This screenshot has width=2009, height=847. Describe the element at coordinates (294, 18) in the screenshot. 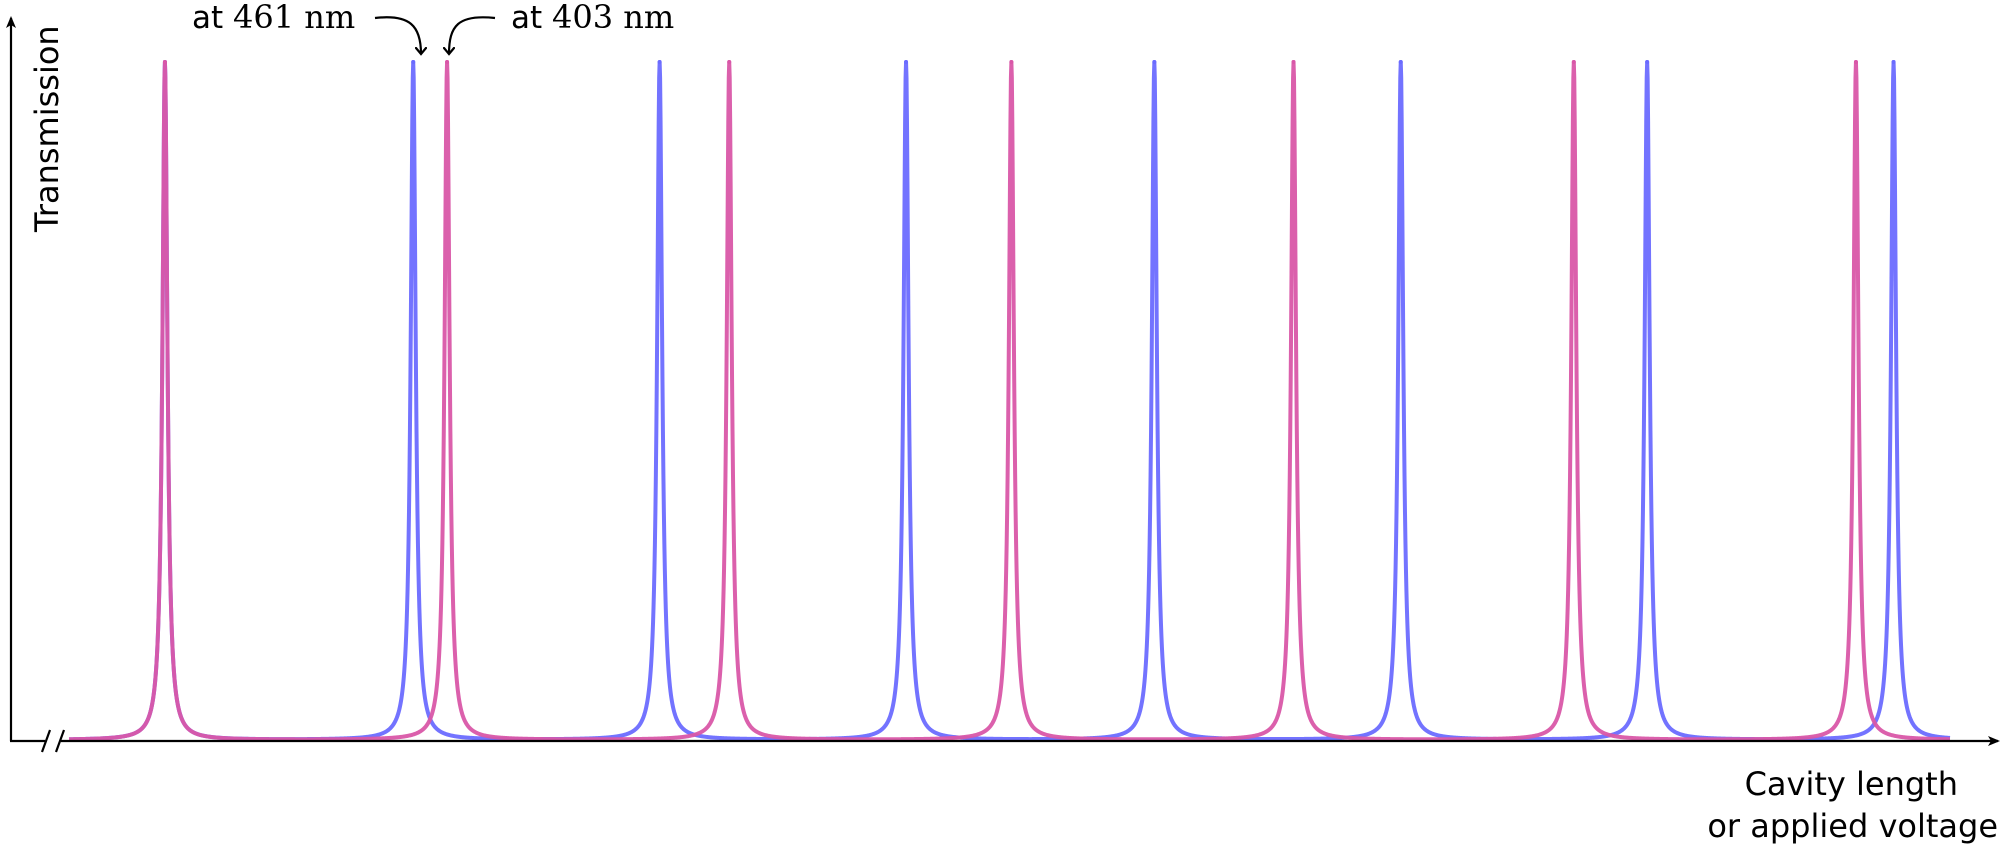

I see `annotation-461-value: 461 nm` at that location.